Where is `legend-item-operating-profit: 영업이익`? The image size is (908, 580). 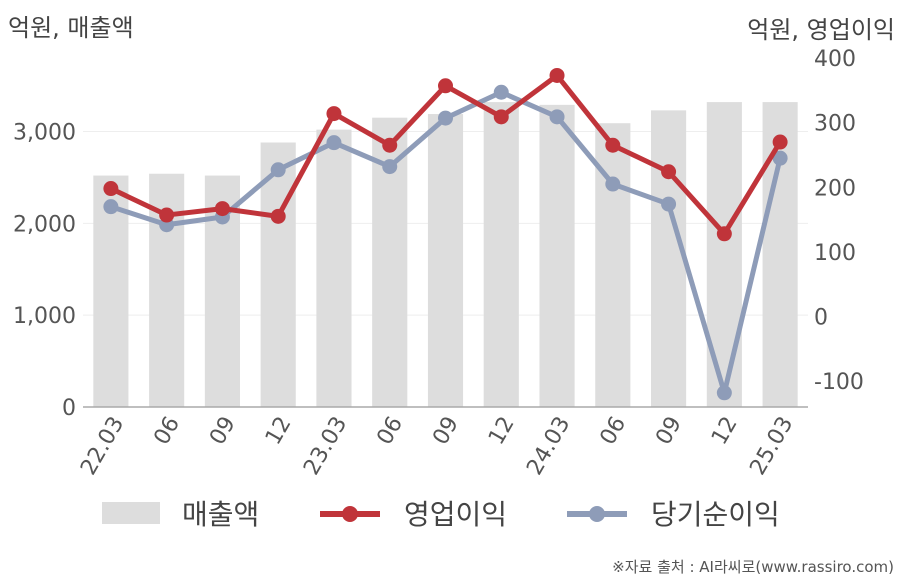 legend-item-operating-profit: 영업이익 is located at coordinates (413, 514).